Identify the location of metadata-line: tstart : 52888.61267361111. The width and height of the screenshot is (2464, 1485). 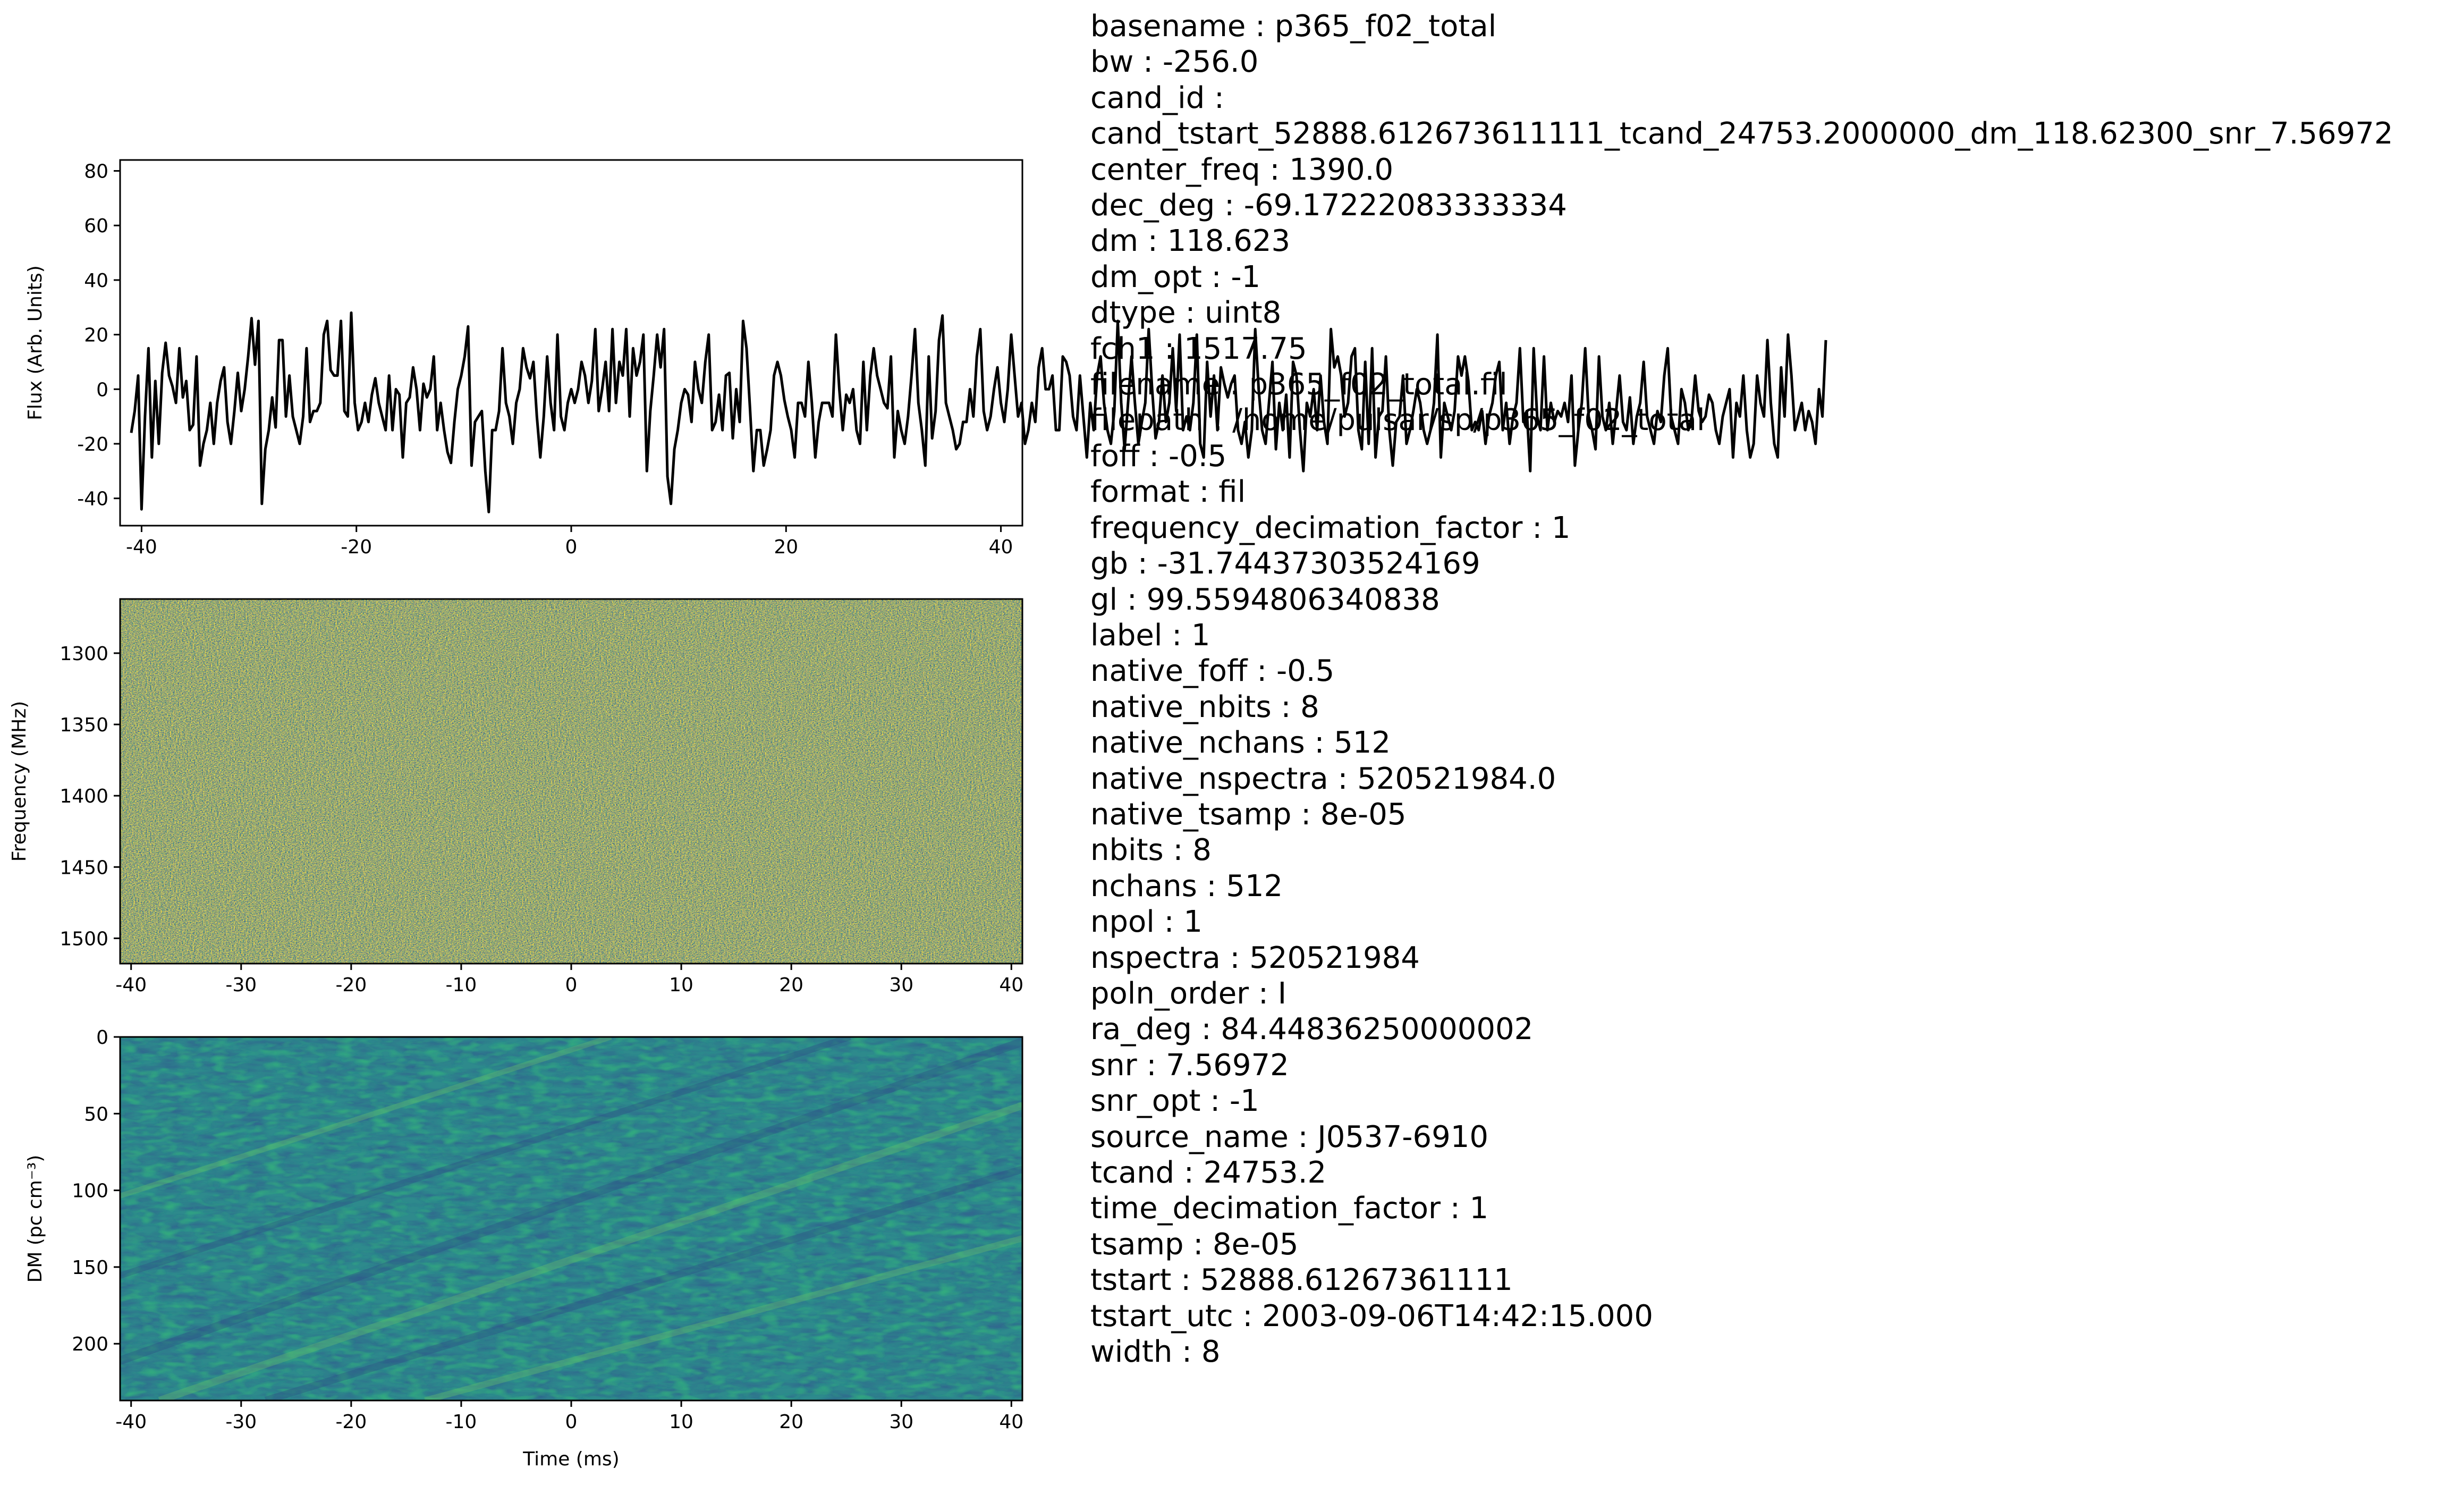
(1301, 1281).